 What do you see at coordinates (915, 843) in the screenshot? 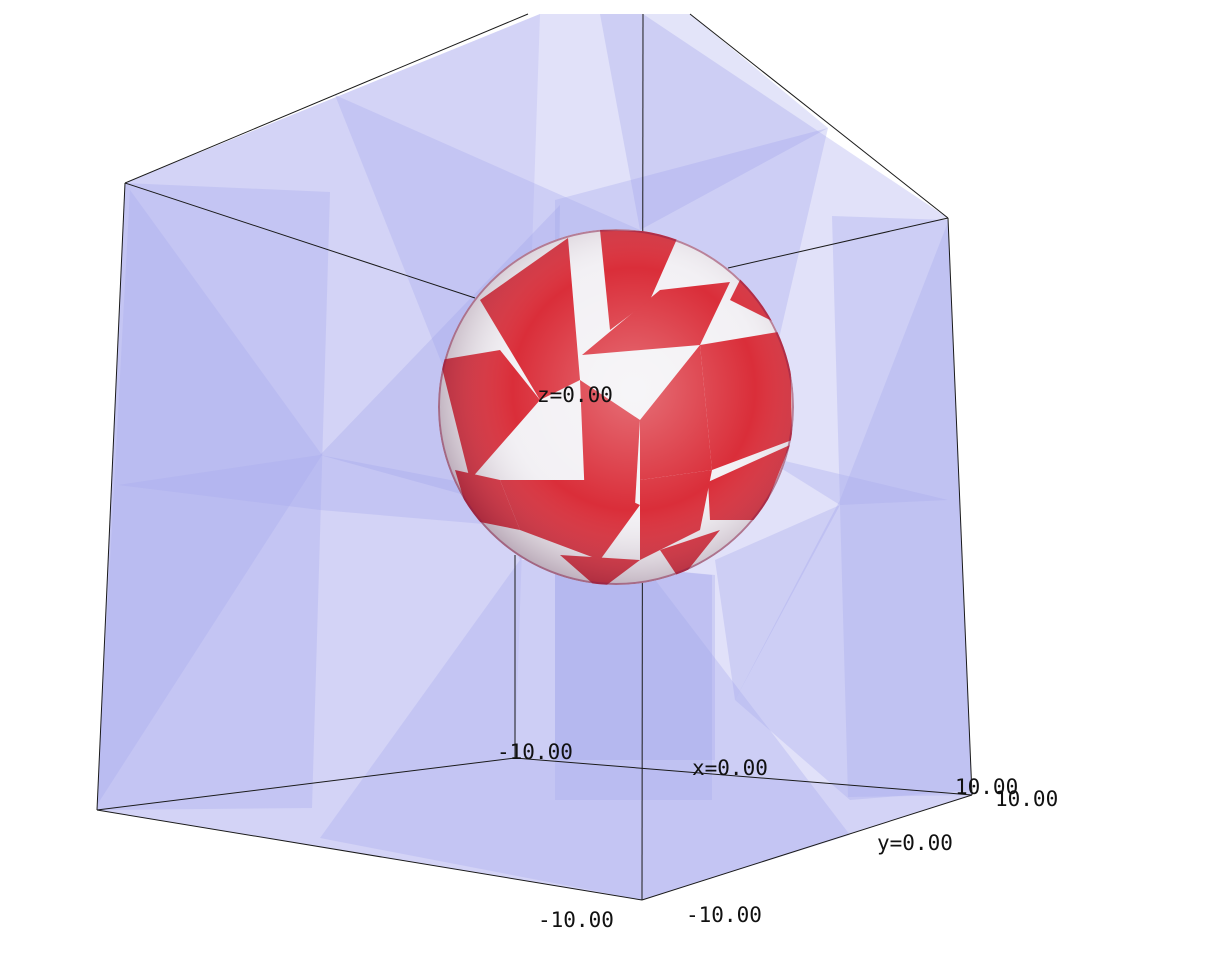
I see `y-axis-label: y=0.00` at bounding box center [915, 843].